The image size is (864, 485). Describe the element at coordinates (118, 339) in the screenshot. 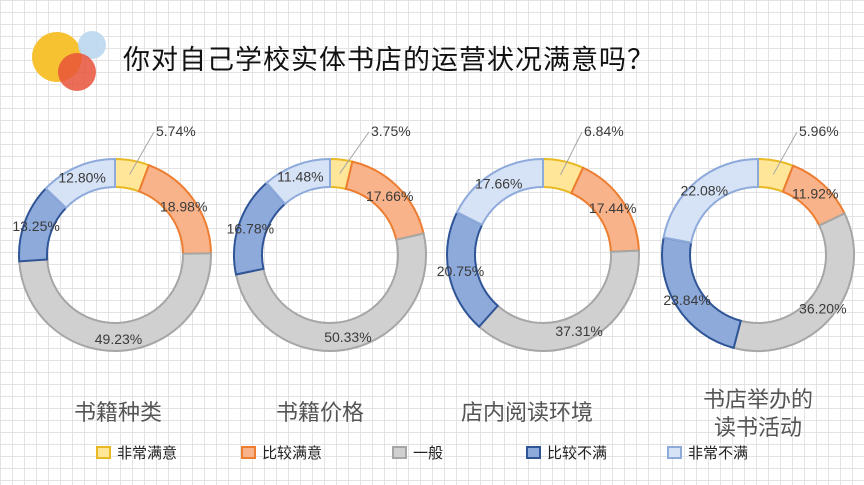

I see `data-label-neutral: 49.23%` at that location.